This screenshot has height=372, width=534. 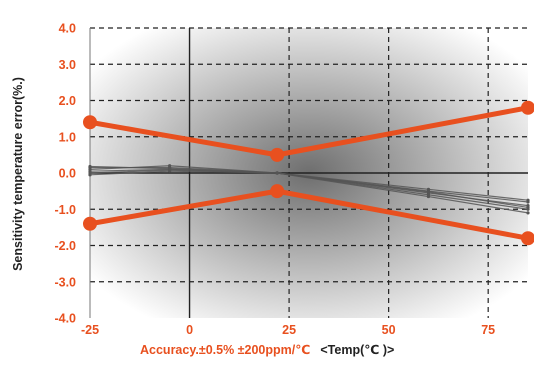 I want to click on y-tick-label: -3.0, so click(x=65, y=282).